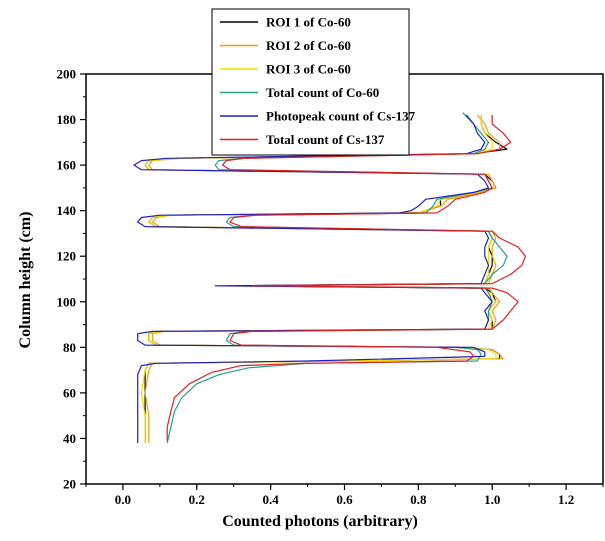 The width and height of the screenshot is (605, 541). I want to click on y-tick-label: 200, so click(67, 74).